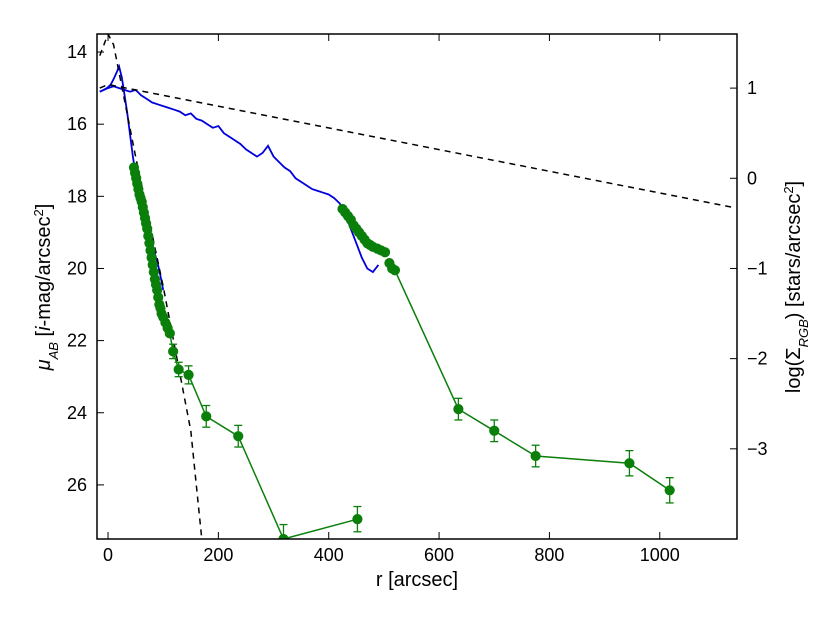 This screenshot has height=626, width=830. Describe the element at coordinates (329, 555) in the screenshot. I see `x-tick-label: 400` at that location.